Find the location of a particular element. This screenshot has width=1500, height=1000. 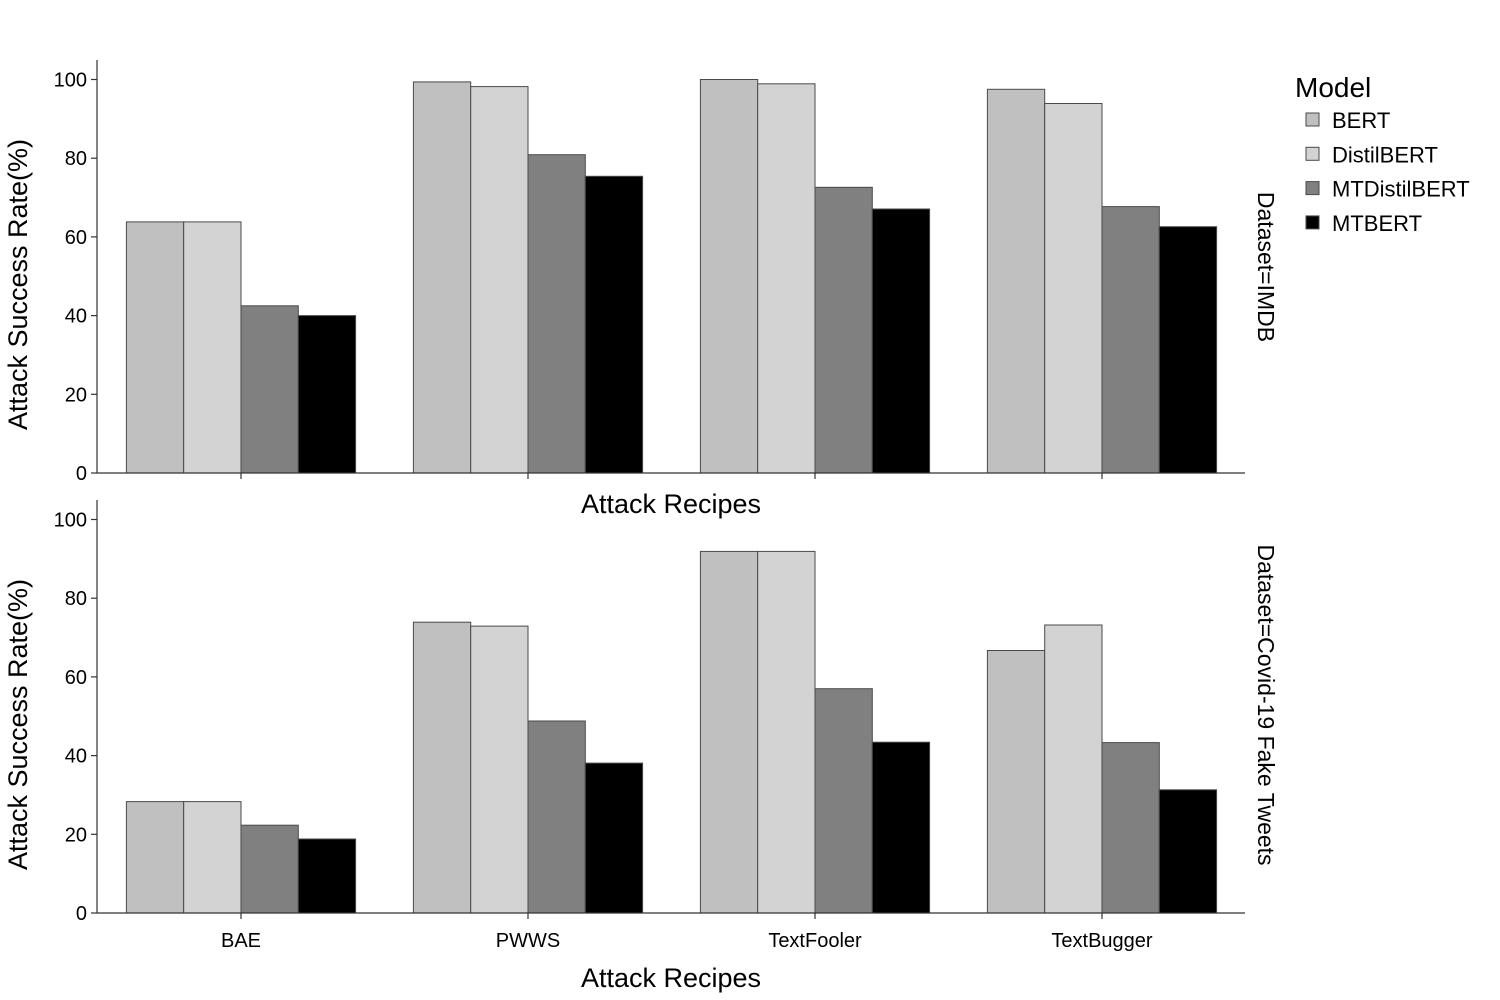

x-tick-label: BAE is located at coordinates (241, 941).